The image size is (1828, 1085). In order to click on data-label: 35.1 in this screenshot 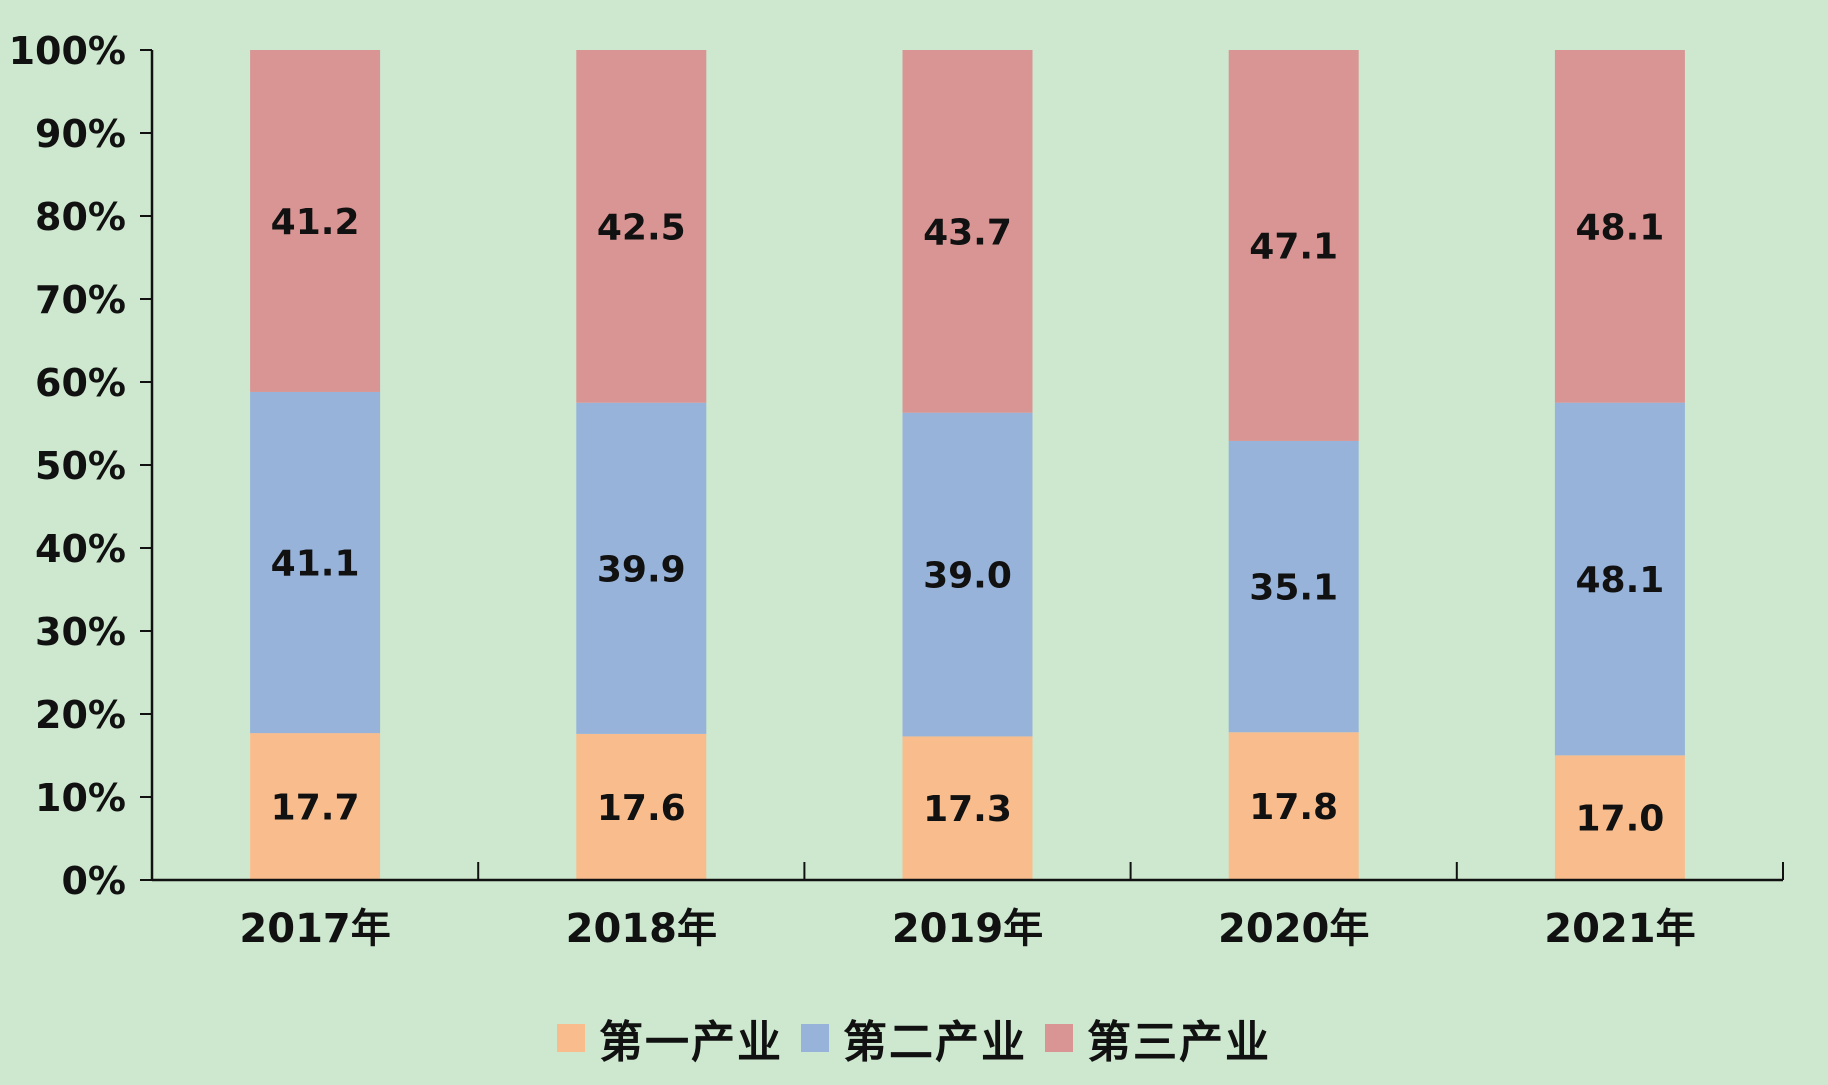, I will do `click(1293, 588)`.